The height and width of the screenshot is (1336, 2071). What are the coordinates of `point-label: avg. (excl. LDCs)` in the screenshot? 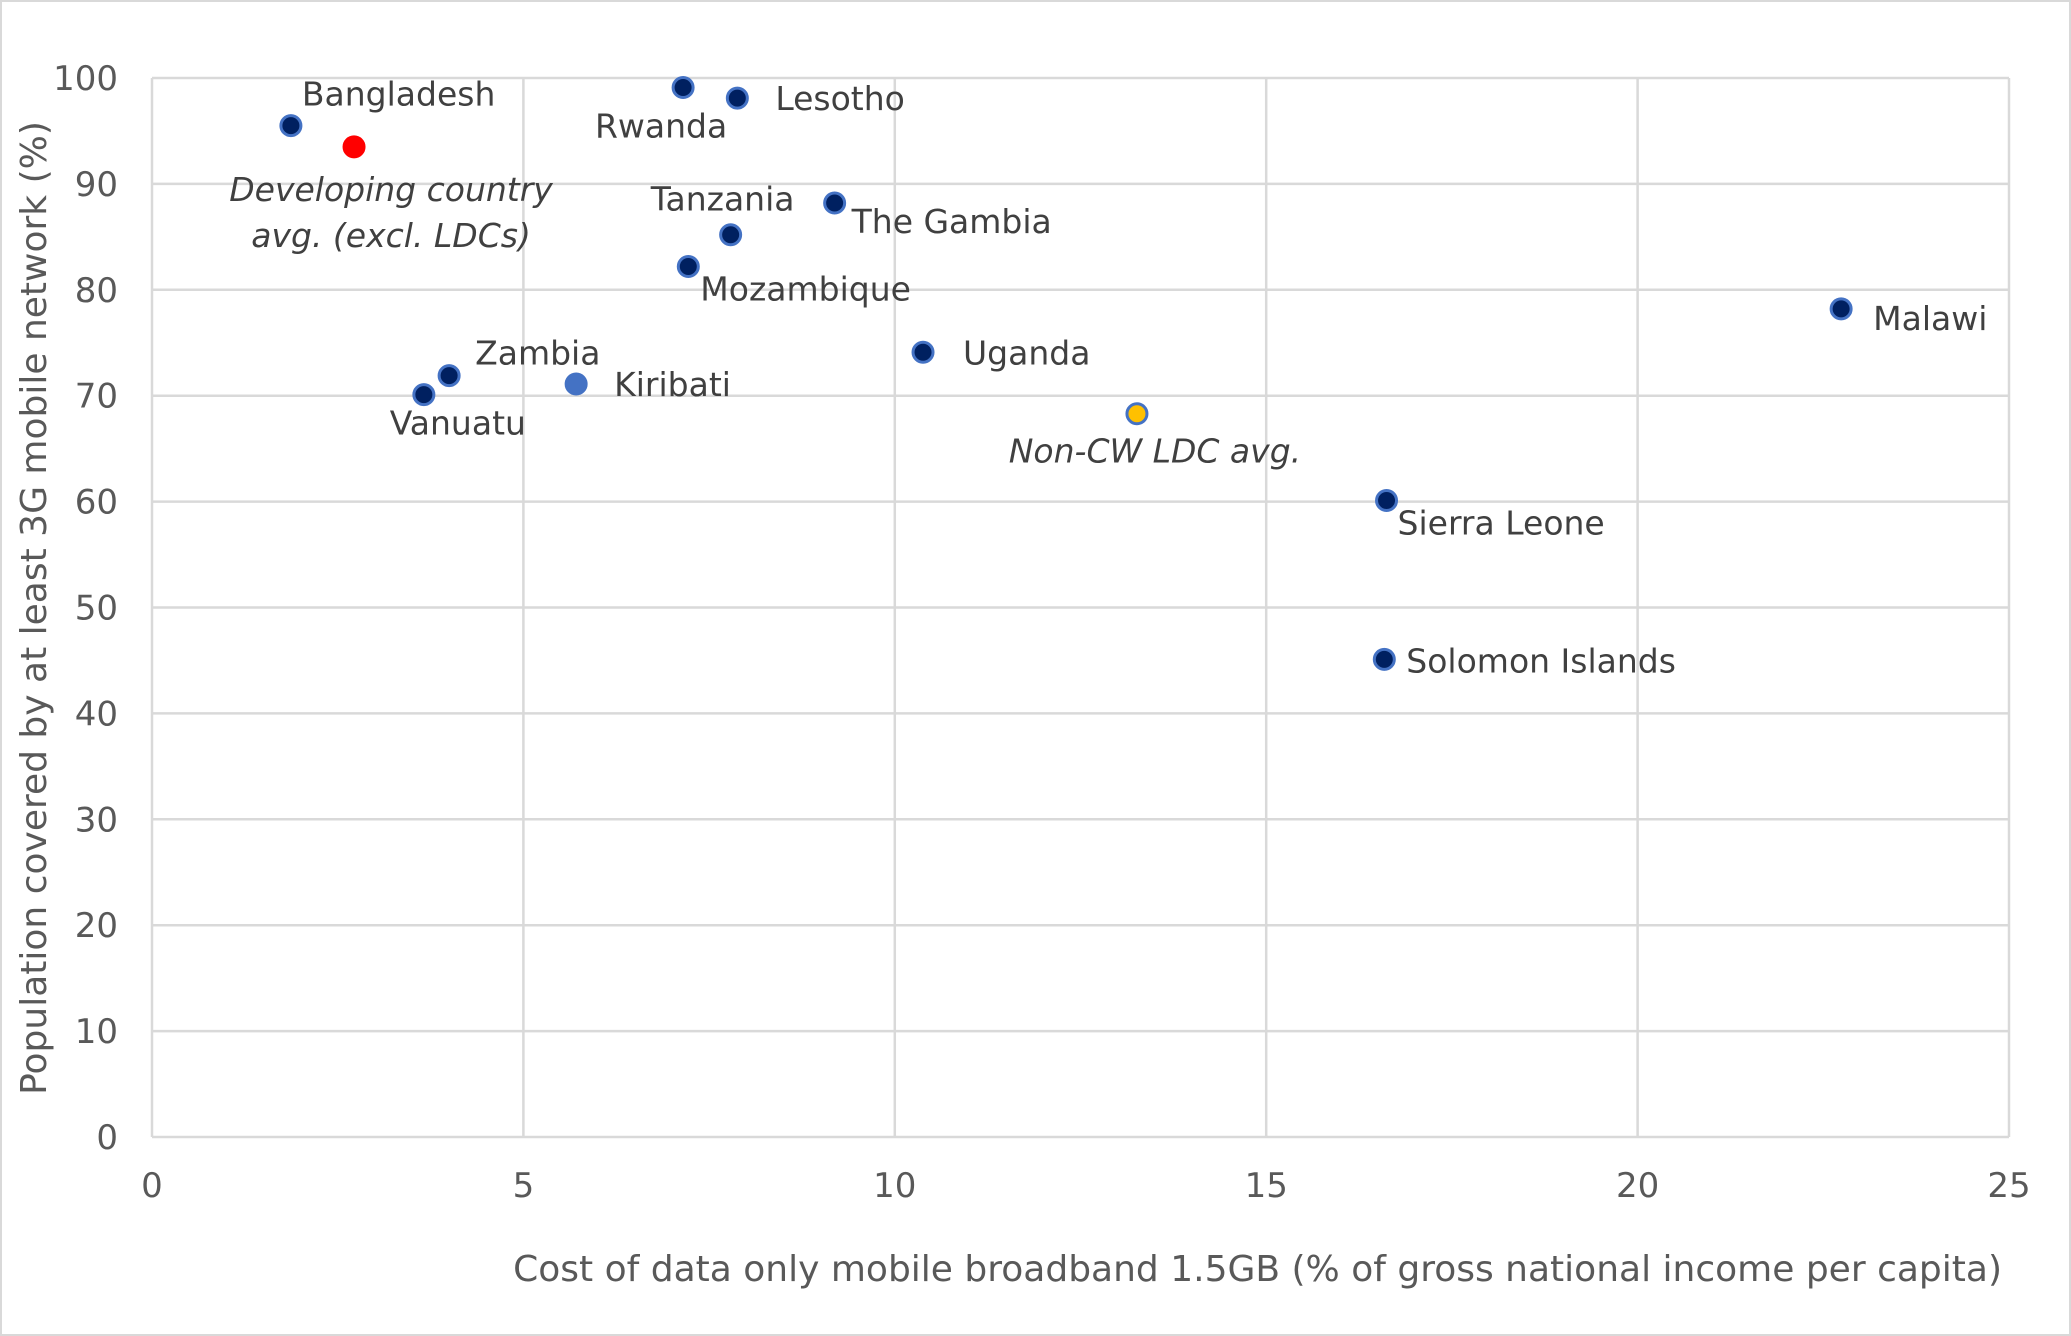 It's located at (391, 235).